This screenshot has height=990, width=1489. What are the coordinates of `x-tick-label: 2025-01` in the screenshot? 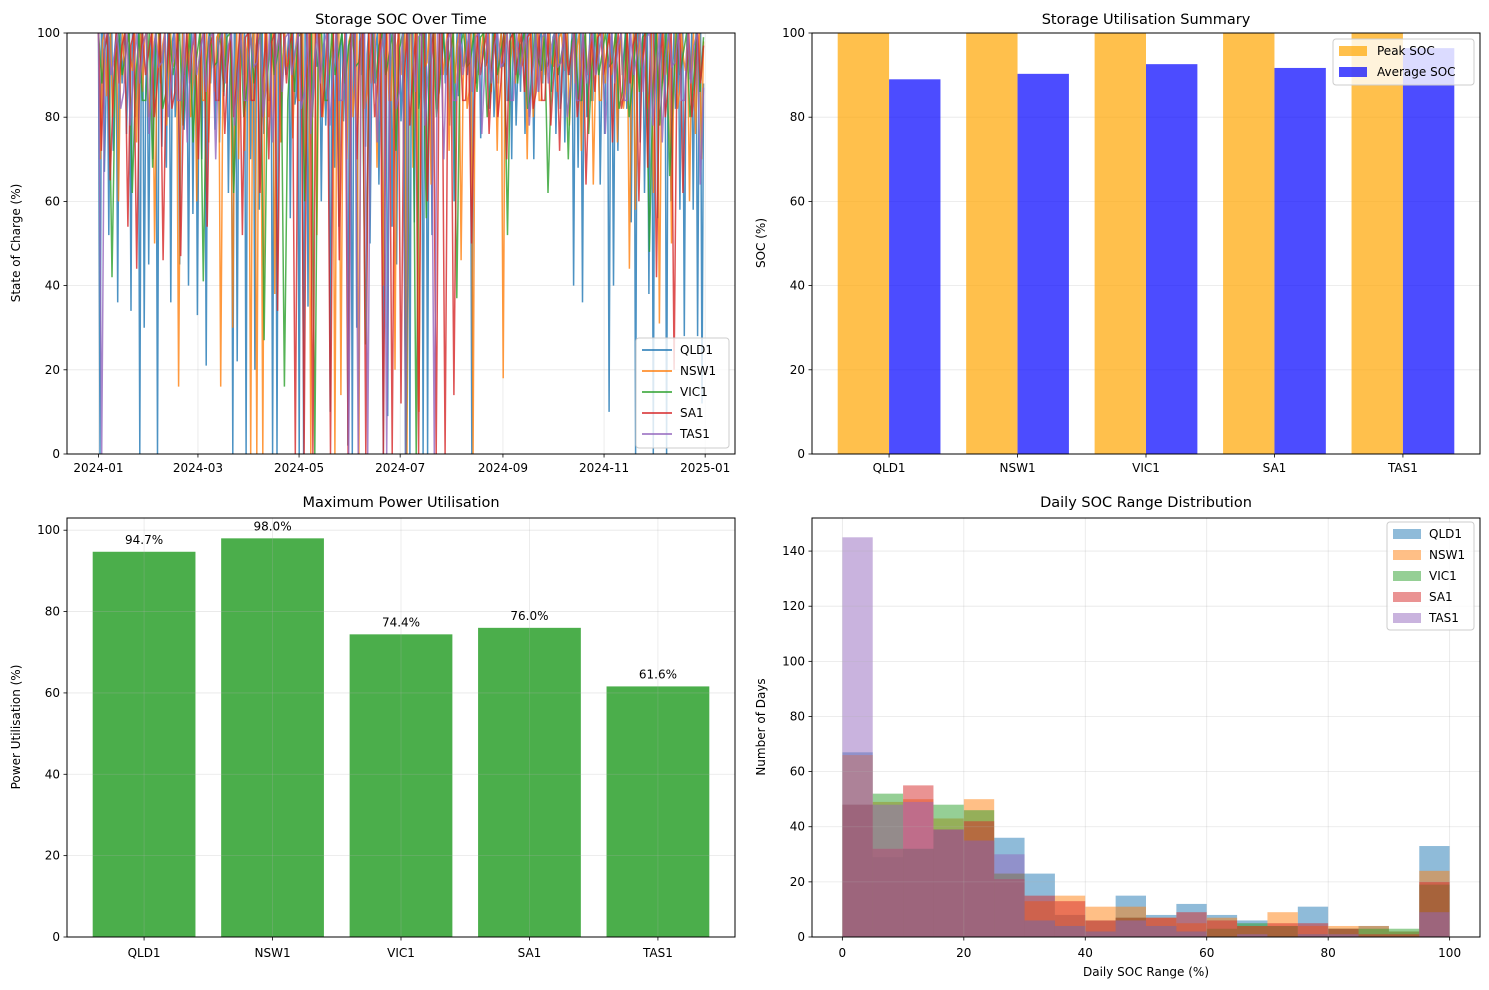 It's located at (705, 468).